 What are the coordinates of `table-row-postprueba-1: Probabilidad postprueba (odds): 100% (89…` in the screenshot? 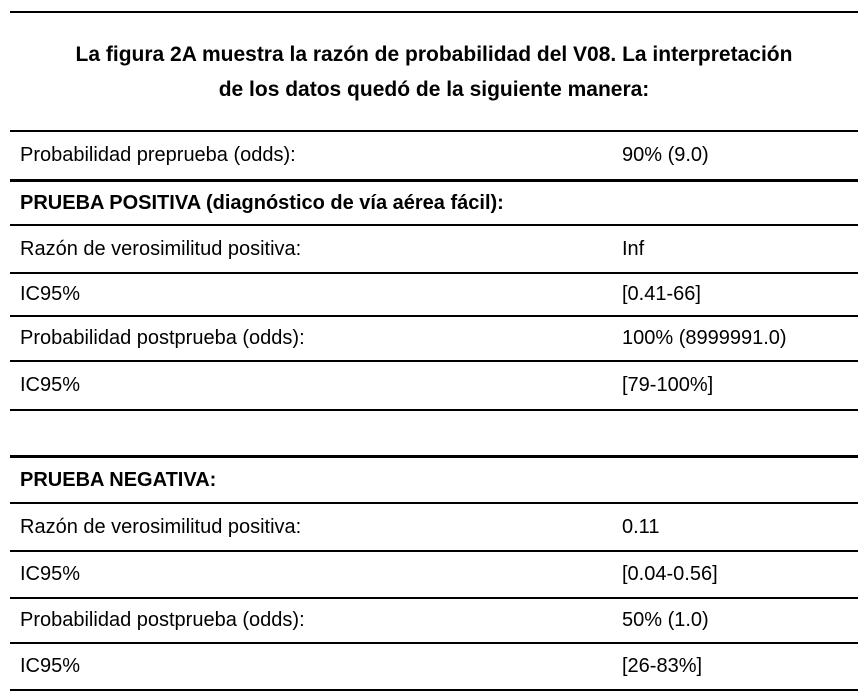 It's located at (434, 337).